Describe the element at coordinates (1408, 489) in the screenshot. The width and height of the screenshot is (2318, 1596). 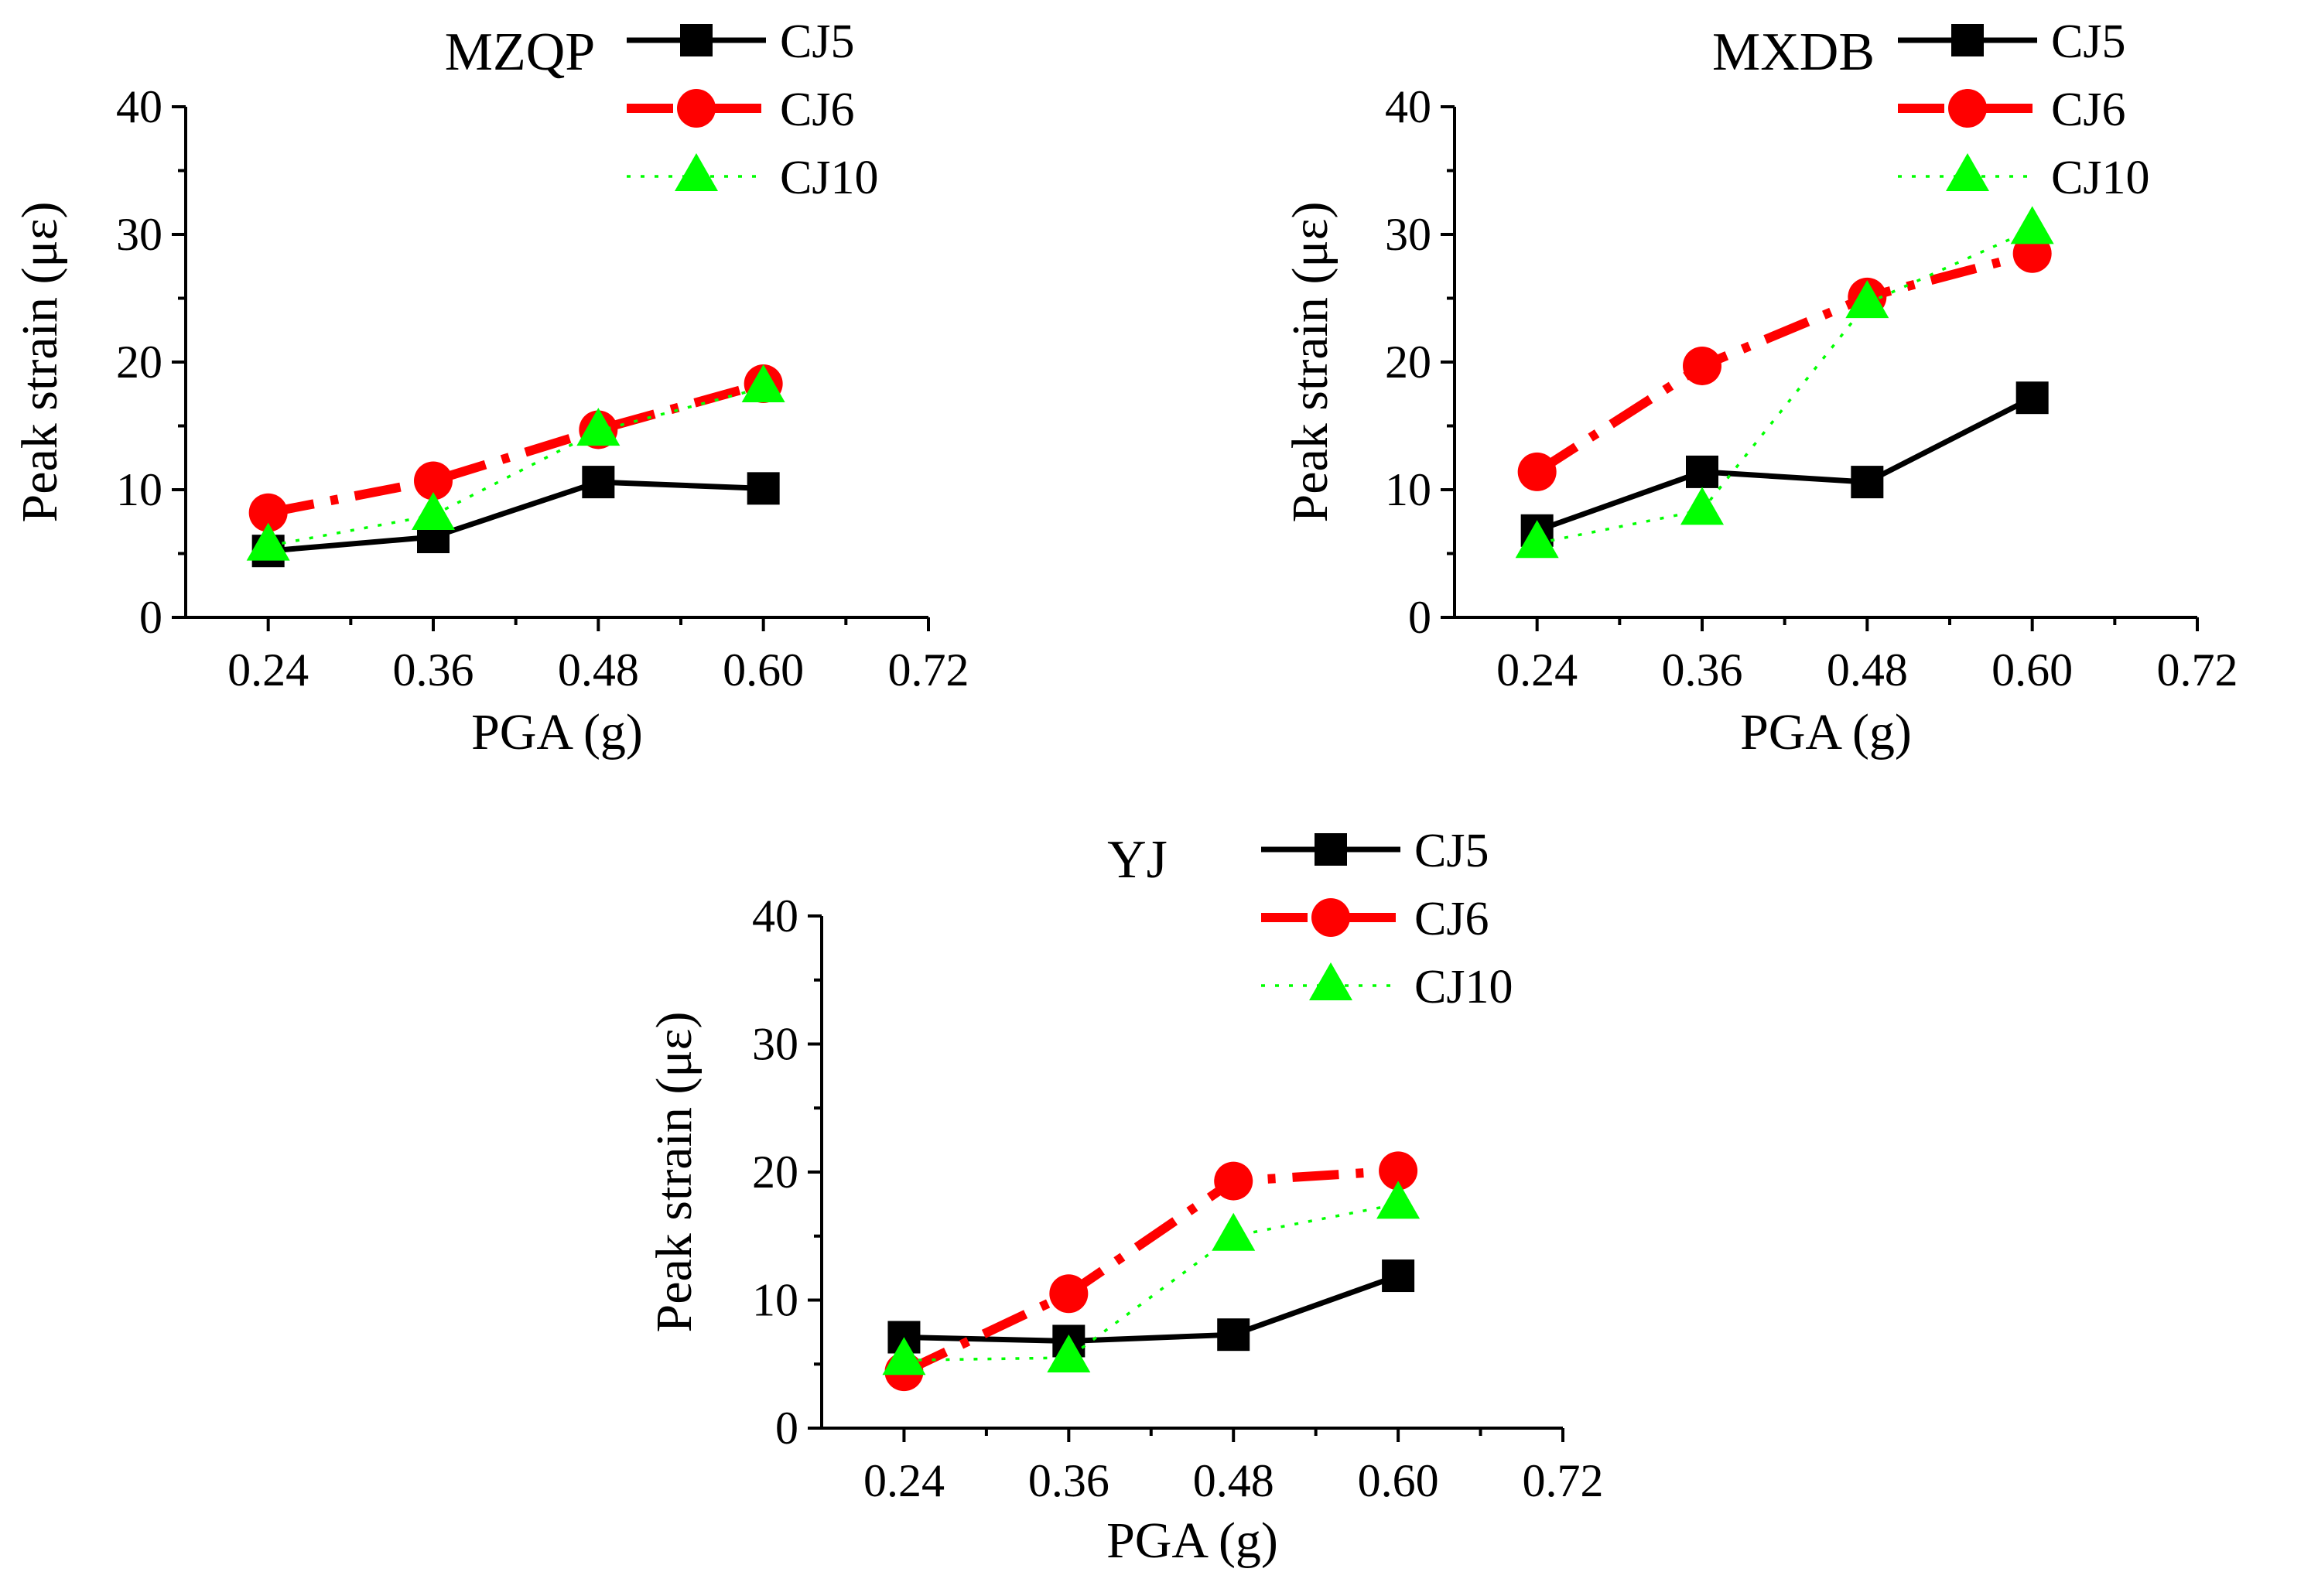
I see `y-tick-label: 10` at that location.